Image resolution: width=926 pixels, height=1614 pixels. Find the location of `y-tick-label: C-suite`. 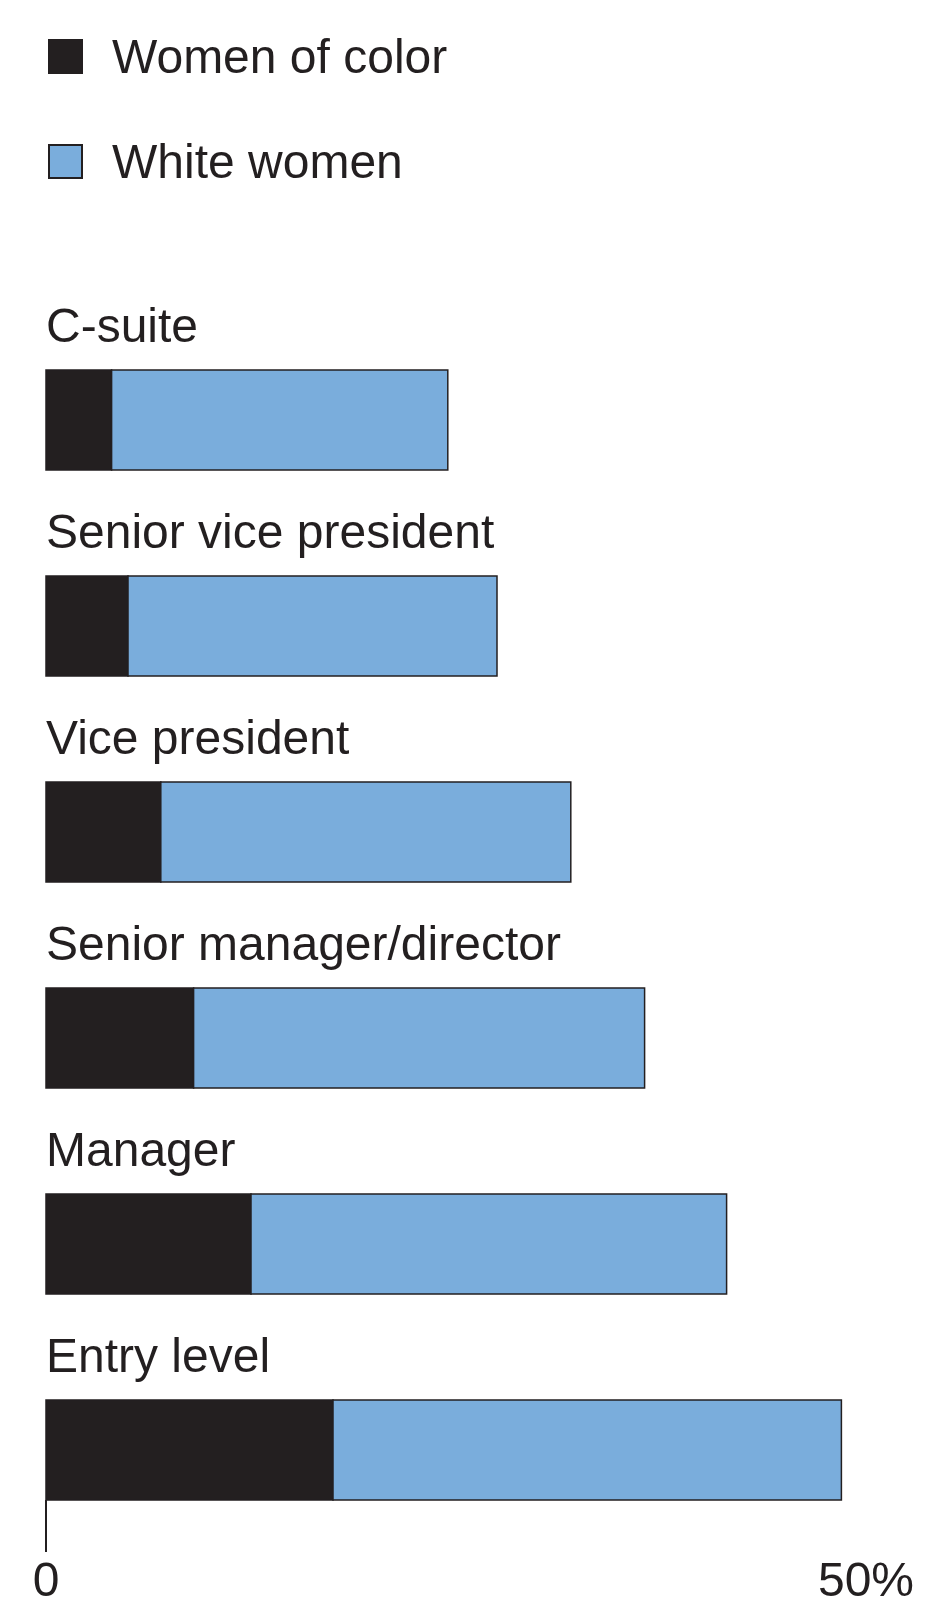

y-tick-label: C-suite is located at coordinates (122, 325).